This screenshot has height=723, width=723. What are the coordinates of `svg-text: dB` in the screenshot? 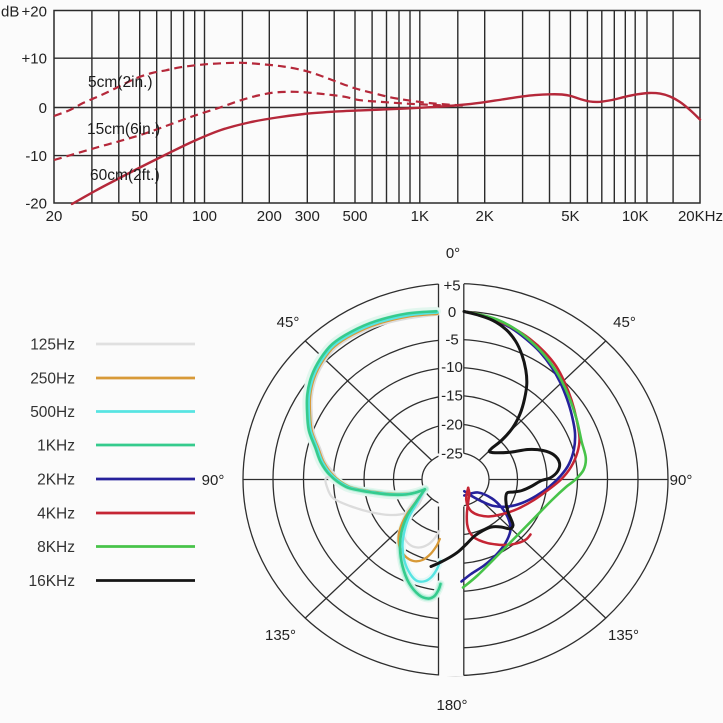 It's located at (10, 12).